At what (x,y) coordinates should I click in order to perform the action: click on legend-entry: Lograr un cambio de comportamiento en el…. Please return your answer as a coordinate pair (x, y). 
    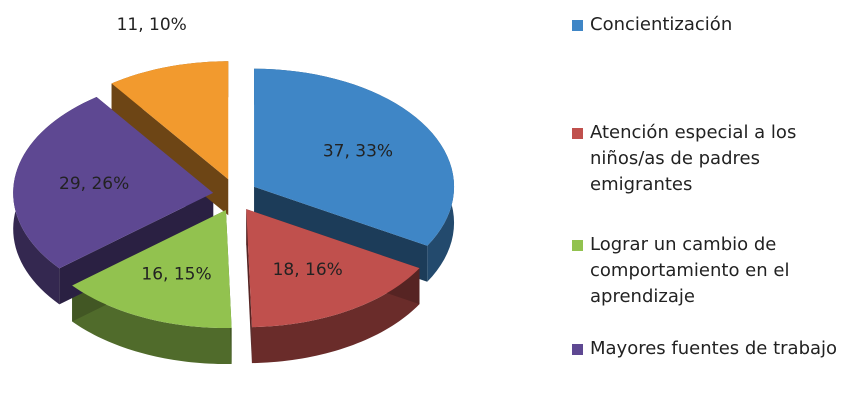
    Looking at the image, I should click on (706, 271).